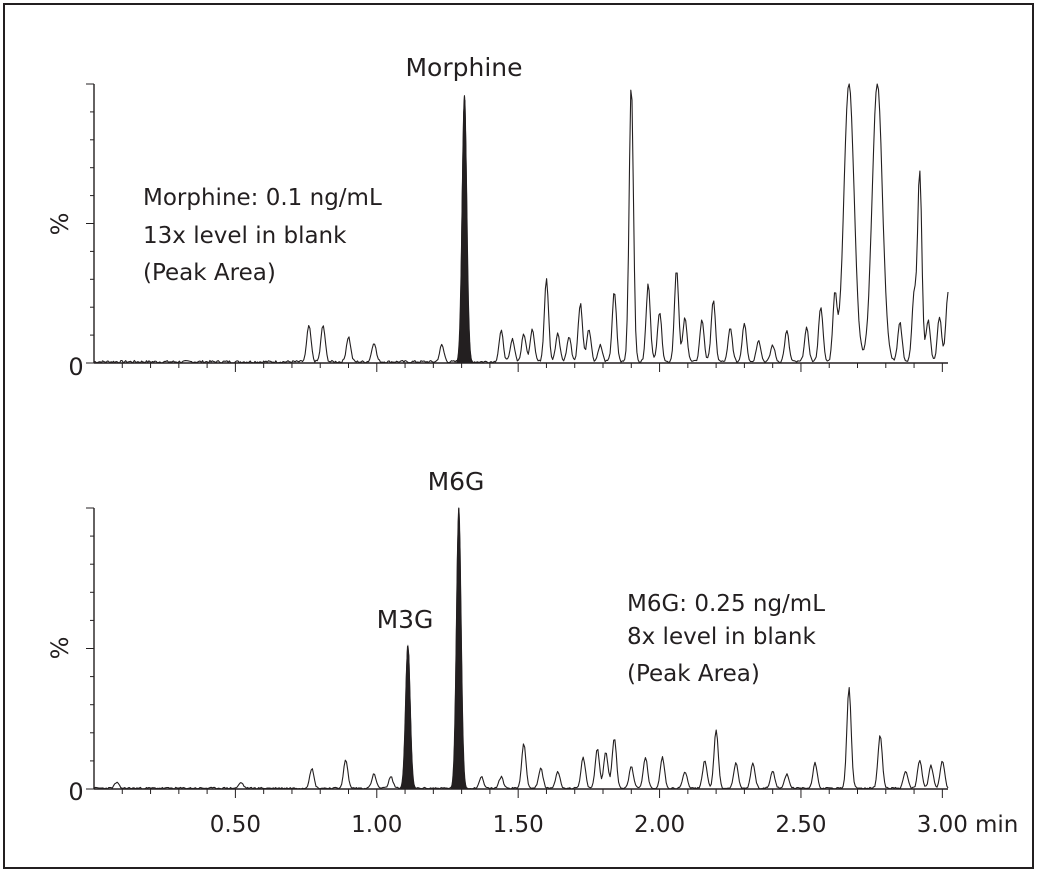 Image resolution: width=1039 pixels, height=874 pixels. I want to click on annotation-line-2: 8x level in blank, so click(721, 637).